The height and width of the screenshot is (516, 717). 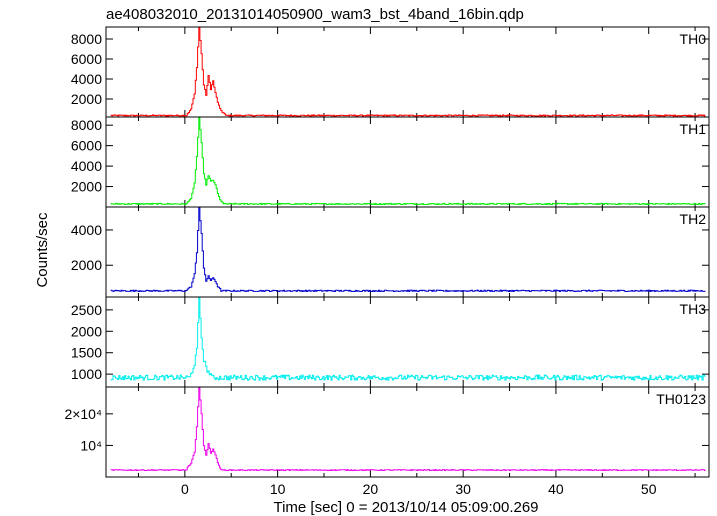 I want to click on x-tick-label: 0, so click(x=185, y=489).